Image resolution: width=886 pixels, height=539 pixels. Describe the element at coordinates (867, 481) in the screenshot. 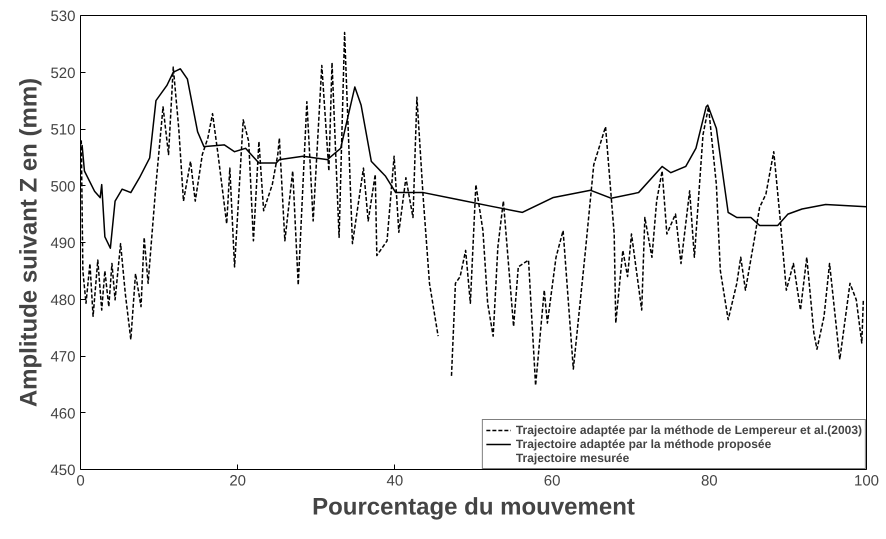

I see `x-tick-label: 100` at that location.